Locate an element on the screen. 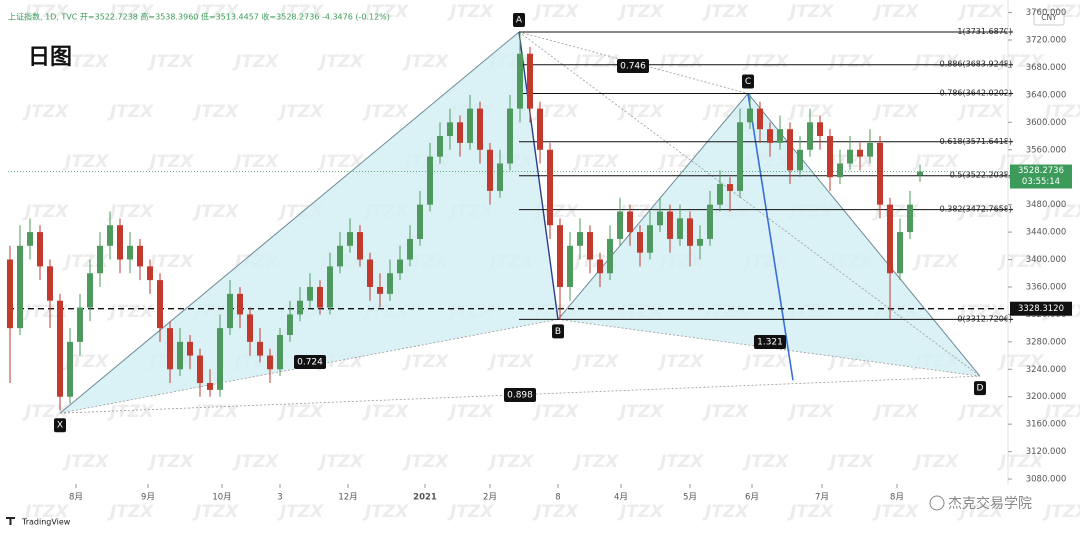 This screenshot has width=1080, height=536. y-tick-label: 3480.000 is located at coordinates (1046, 205).